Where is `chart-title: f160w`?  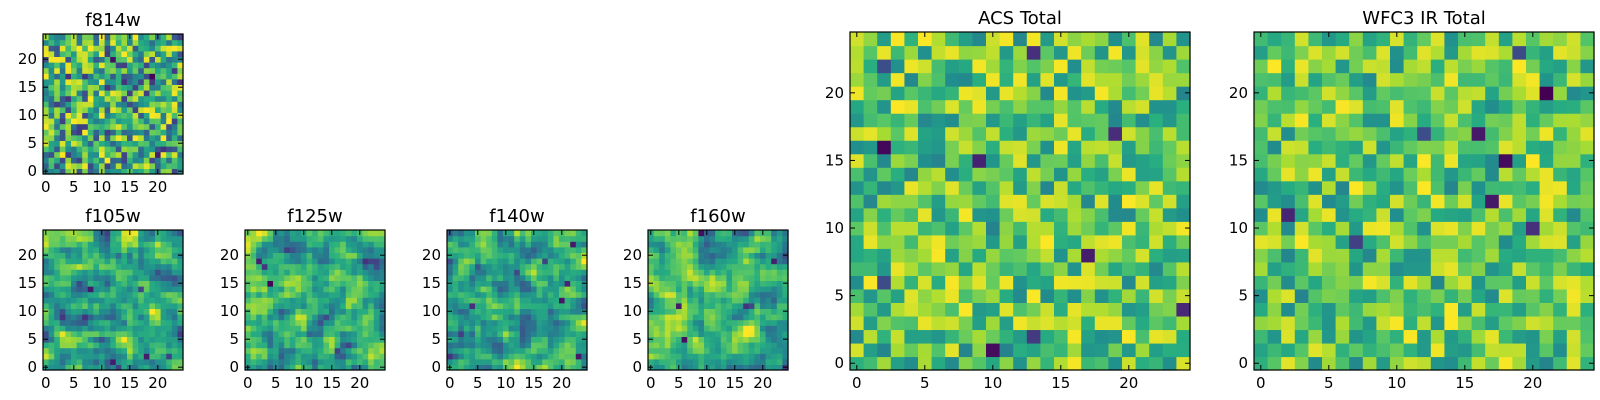
chart-title: f160w is located at coordinates (717, 216).